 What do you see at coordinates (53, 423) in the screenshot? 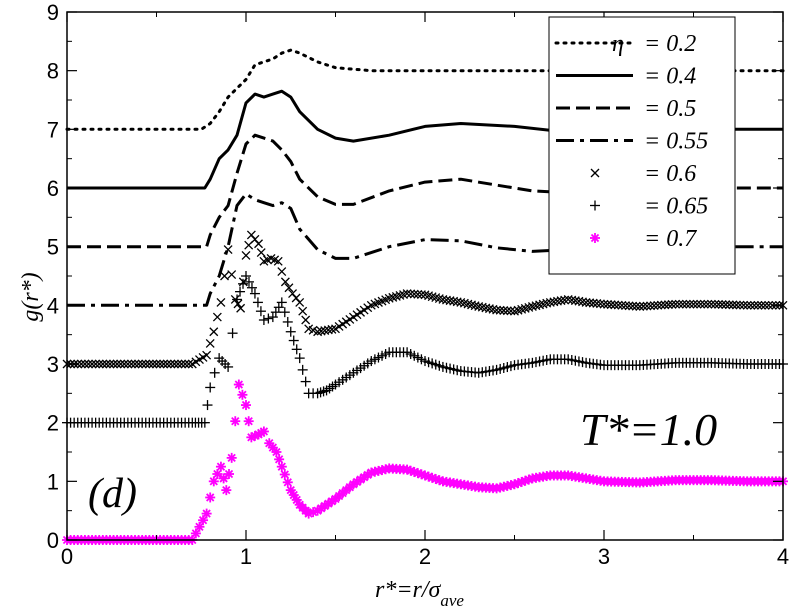
I see `y-tick-label: 2` at bounding box center [53, 423].